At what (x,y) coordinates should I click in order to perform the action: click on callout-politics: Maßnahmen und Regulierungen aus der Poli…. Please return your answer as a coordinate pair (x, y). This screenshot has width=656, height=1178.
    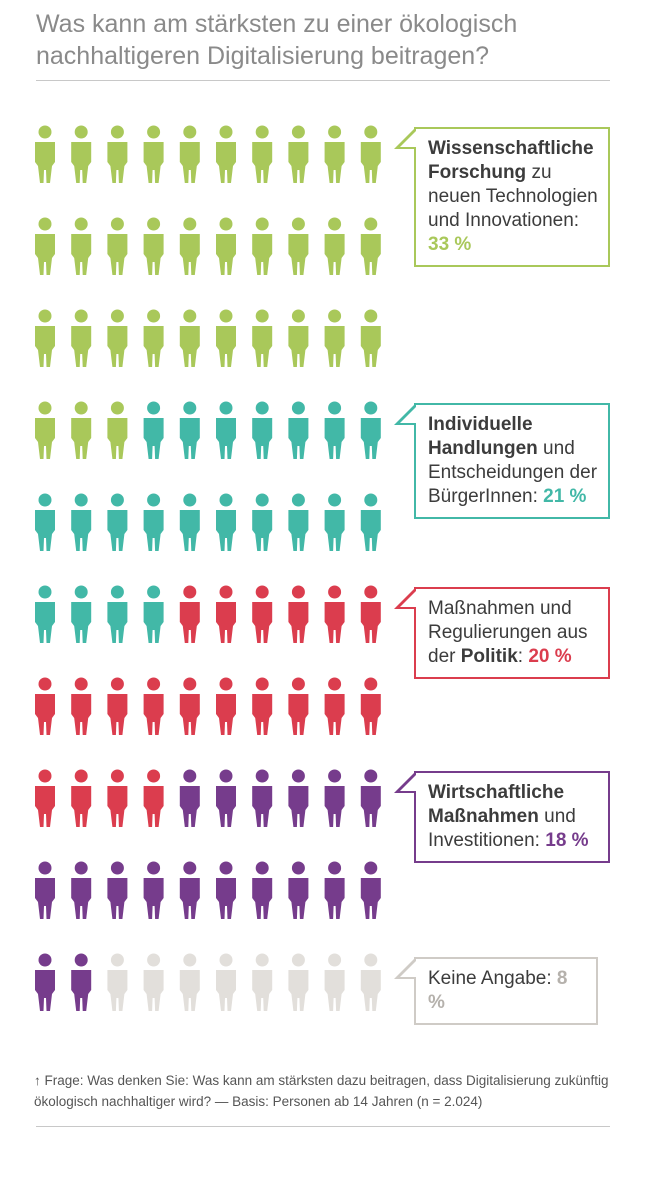
    Looking at the image, I should click on (502, 633).